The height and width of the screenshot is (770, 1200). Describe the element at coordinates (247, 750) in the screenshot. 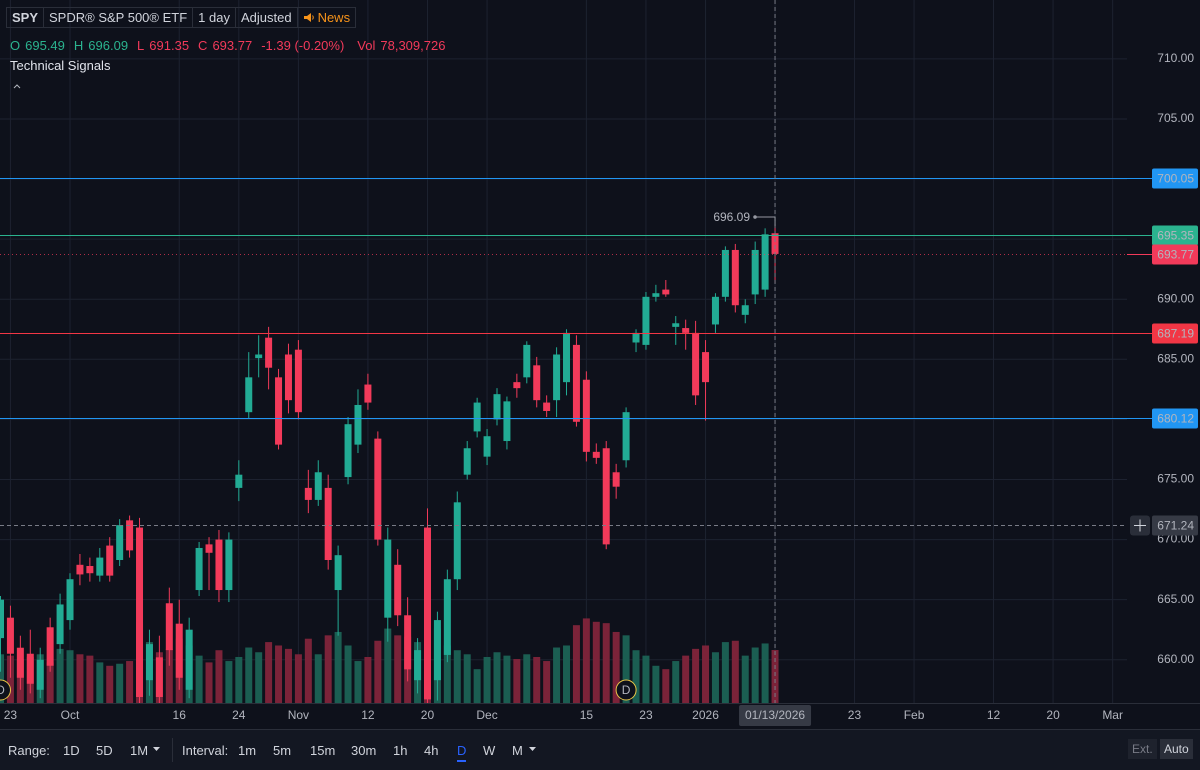

I see `interval-button: 1m` at that location.